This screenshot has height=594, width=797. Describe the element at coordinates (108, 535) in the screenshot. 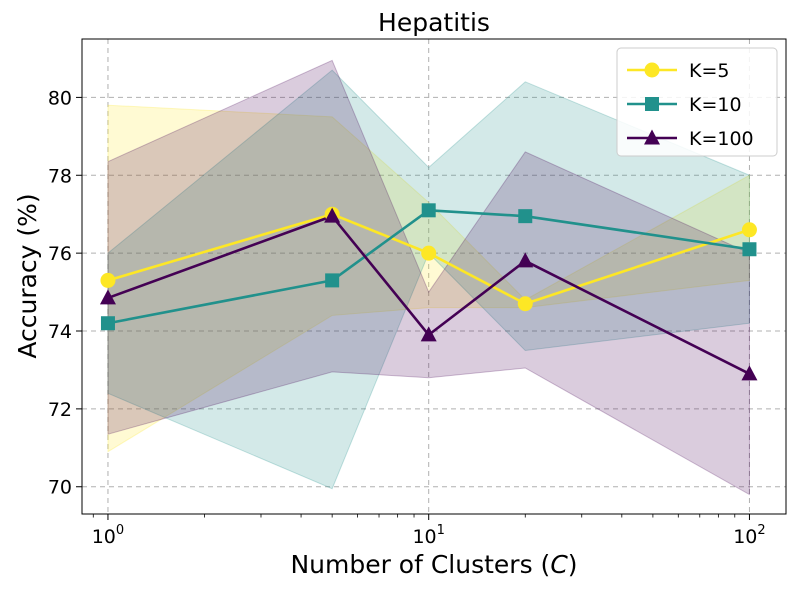

I see `x-tick-label: 10⁰` at that location.